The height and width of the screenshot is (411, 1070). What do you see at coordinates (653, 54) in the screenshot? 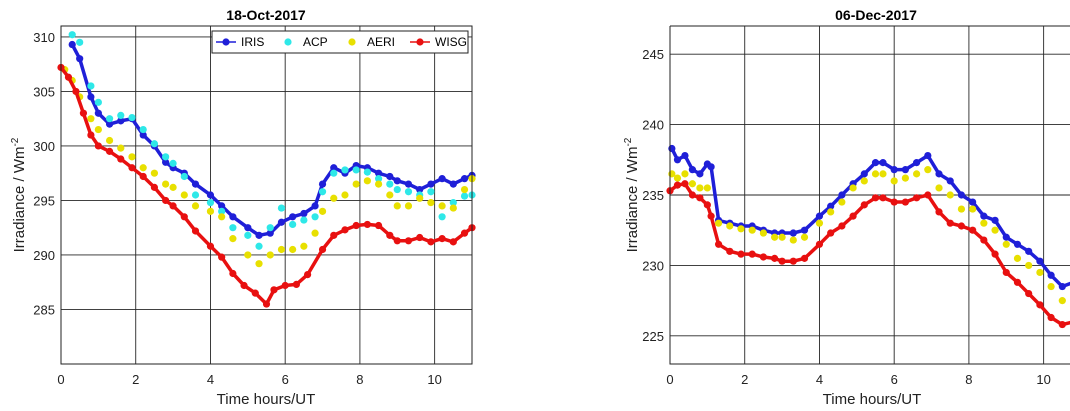
I see `y-tick-label: 245` at bounding box center [653, 54].